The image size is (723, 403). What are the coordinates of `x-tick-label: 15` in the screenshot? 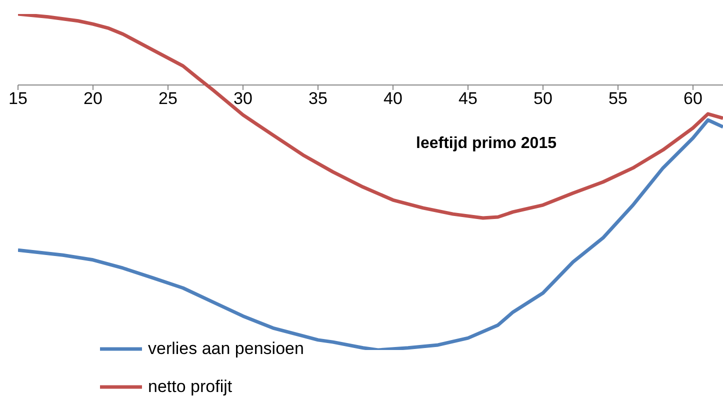 It's located at (18, 98).